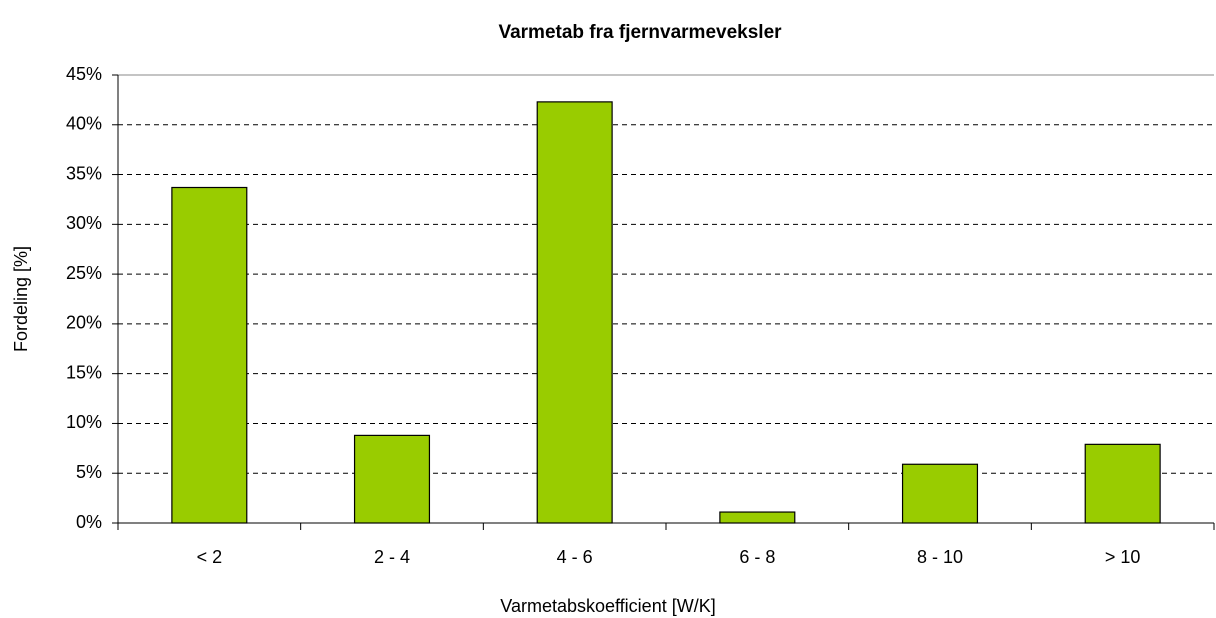 The width and height of the screenshot is (1216, 618). What do you see at coordinates (607, 606) in the screenshot?
I see `x-axis-label: Varmetabskoefficient [W/K]` at bounding box center [607, 606].